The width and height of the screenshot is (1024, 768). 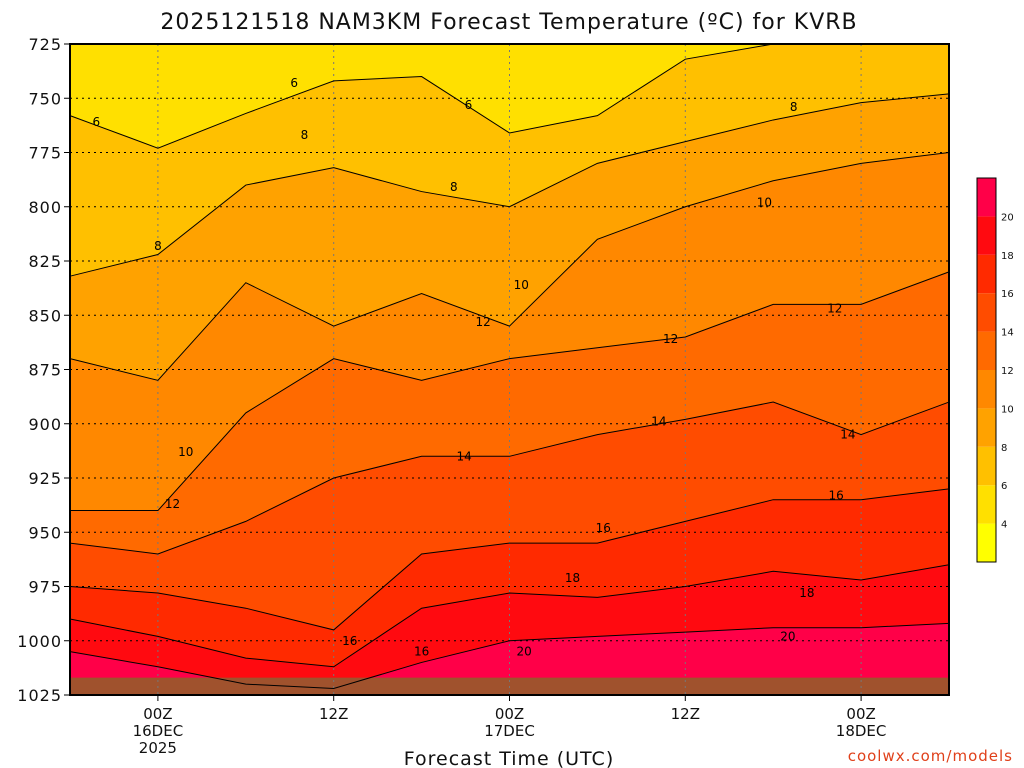 I want to click on colorbar-tick-label: 18, so click(x=1007, y=256).